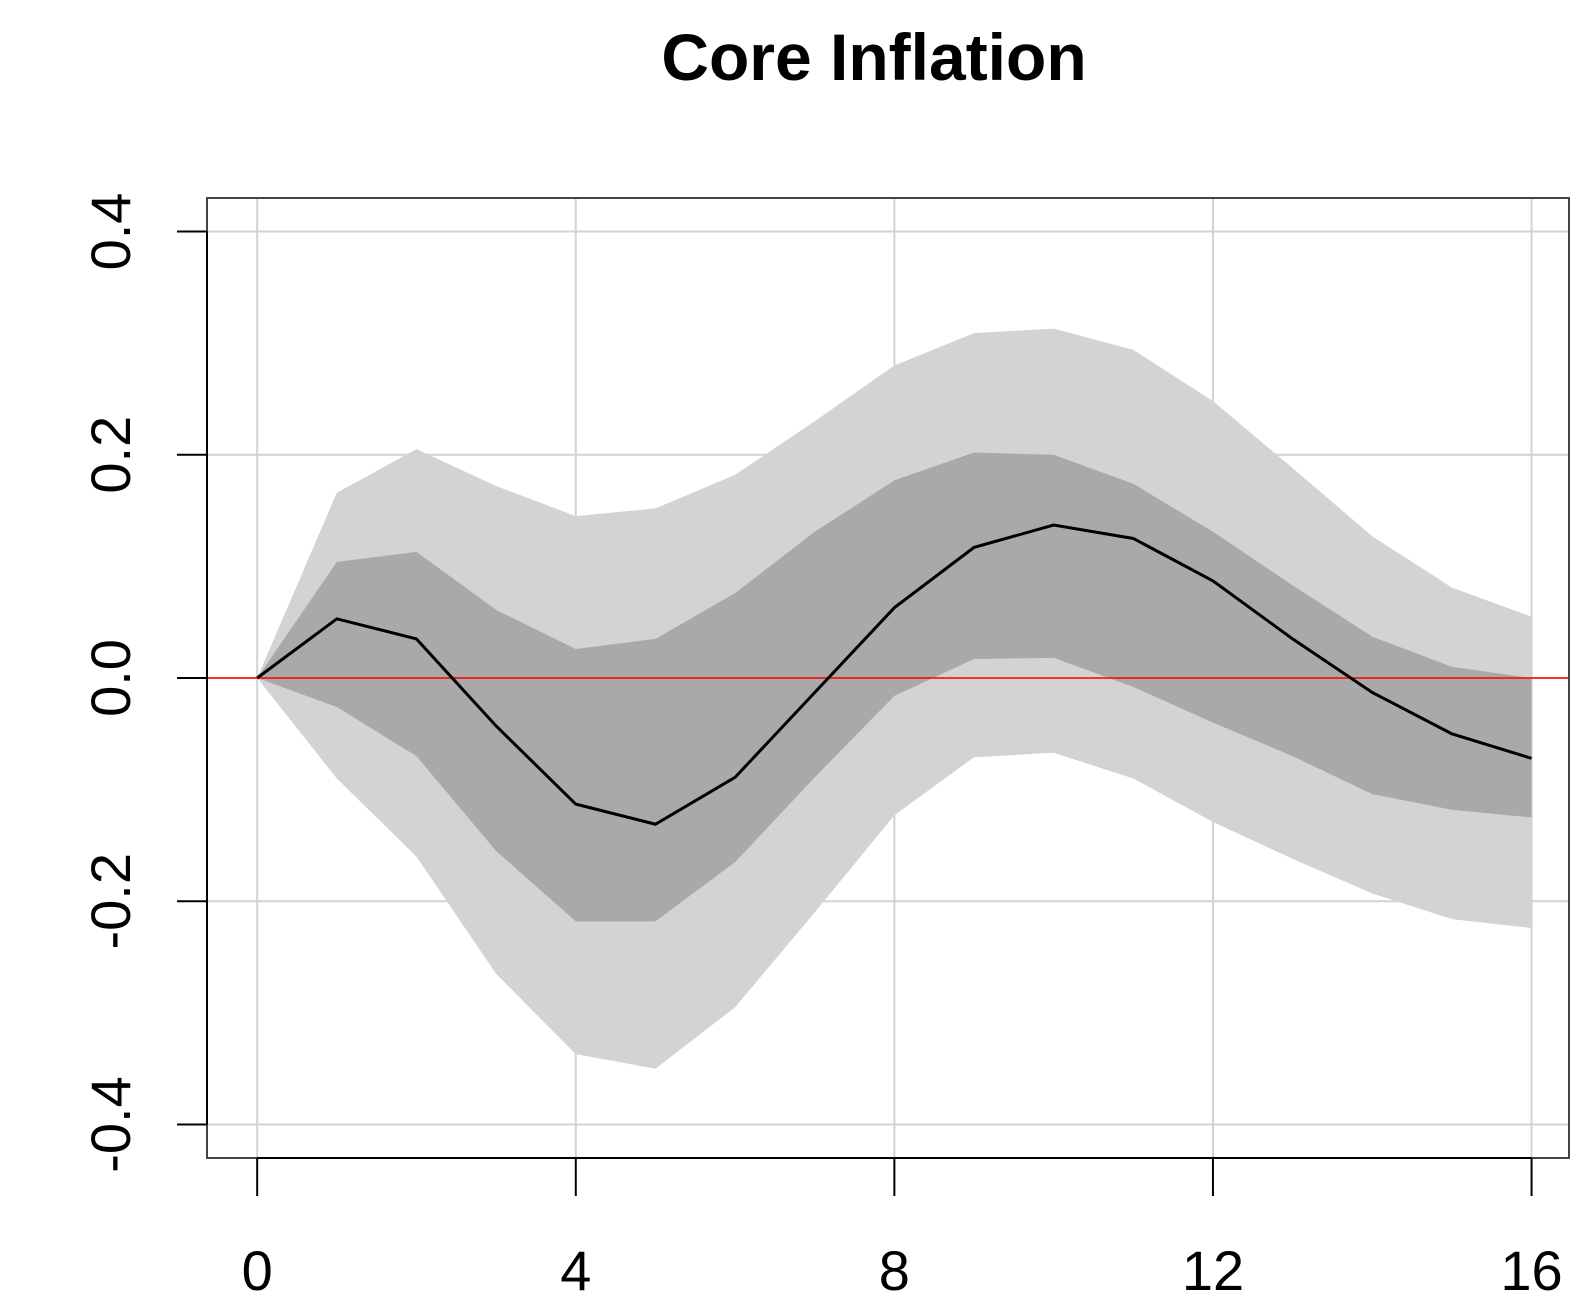  Describe the element at coordinates (110, 232) in the screenshot. I see `y-tick-label-4: 0.4` at that location.